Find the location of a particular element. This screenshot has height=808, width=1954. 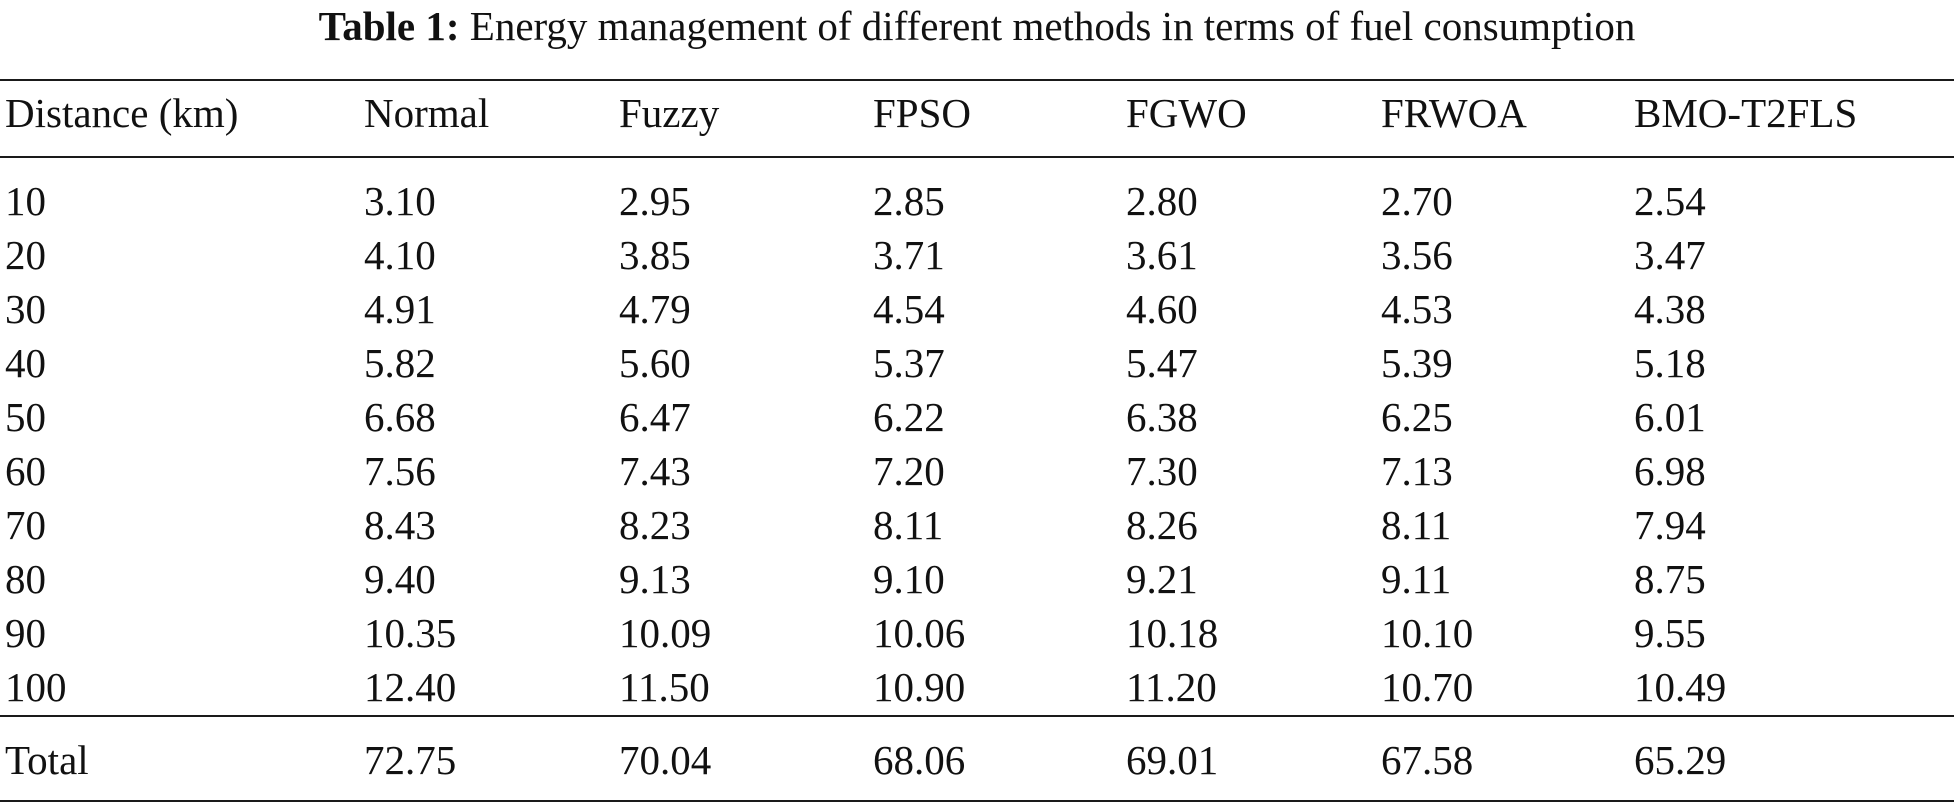

cell-distance: 70 is located at coordinates (25, 525).